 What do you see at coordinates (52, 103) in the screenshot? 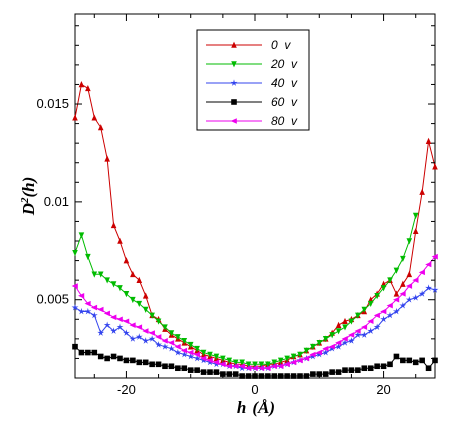
I see `y-tick-label: 0.015` at bounding box center [52, 103].